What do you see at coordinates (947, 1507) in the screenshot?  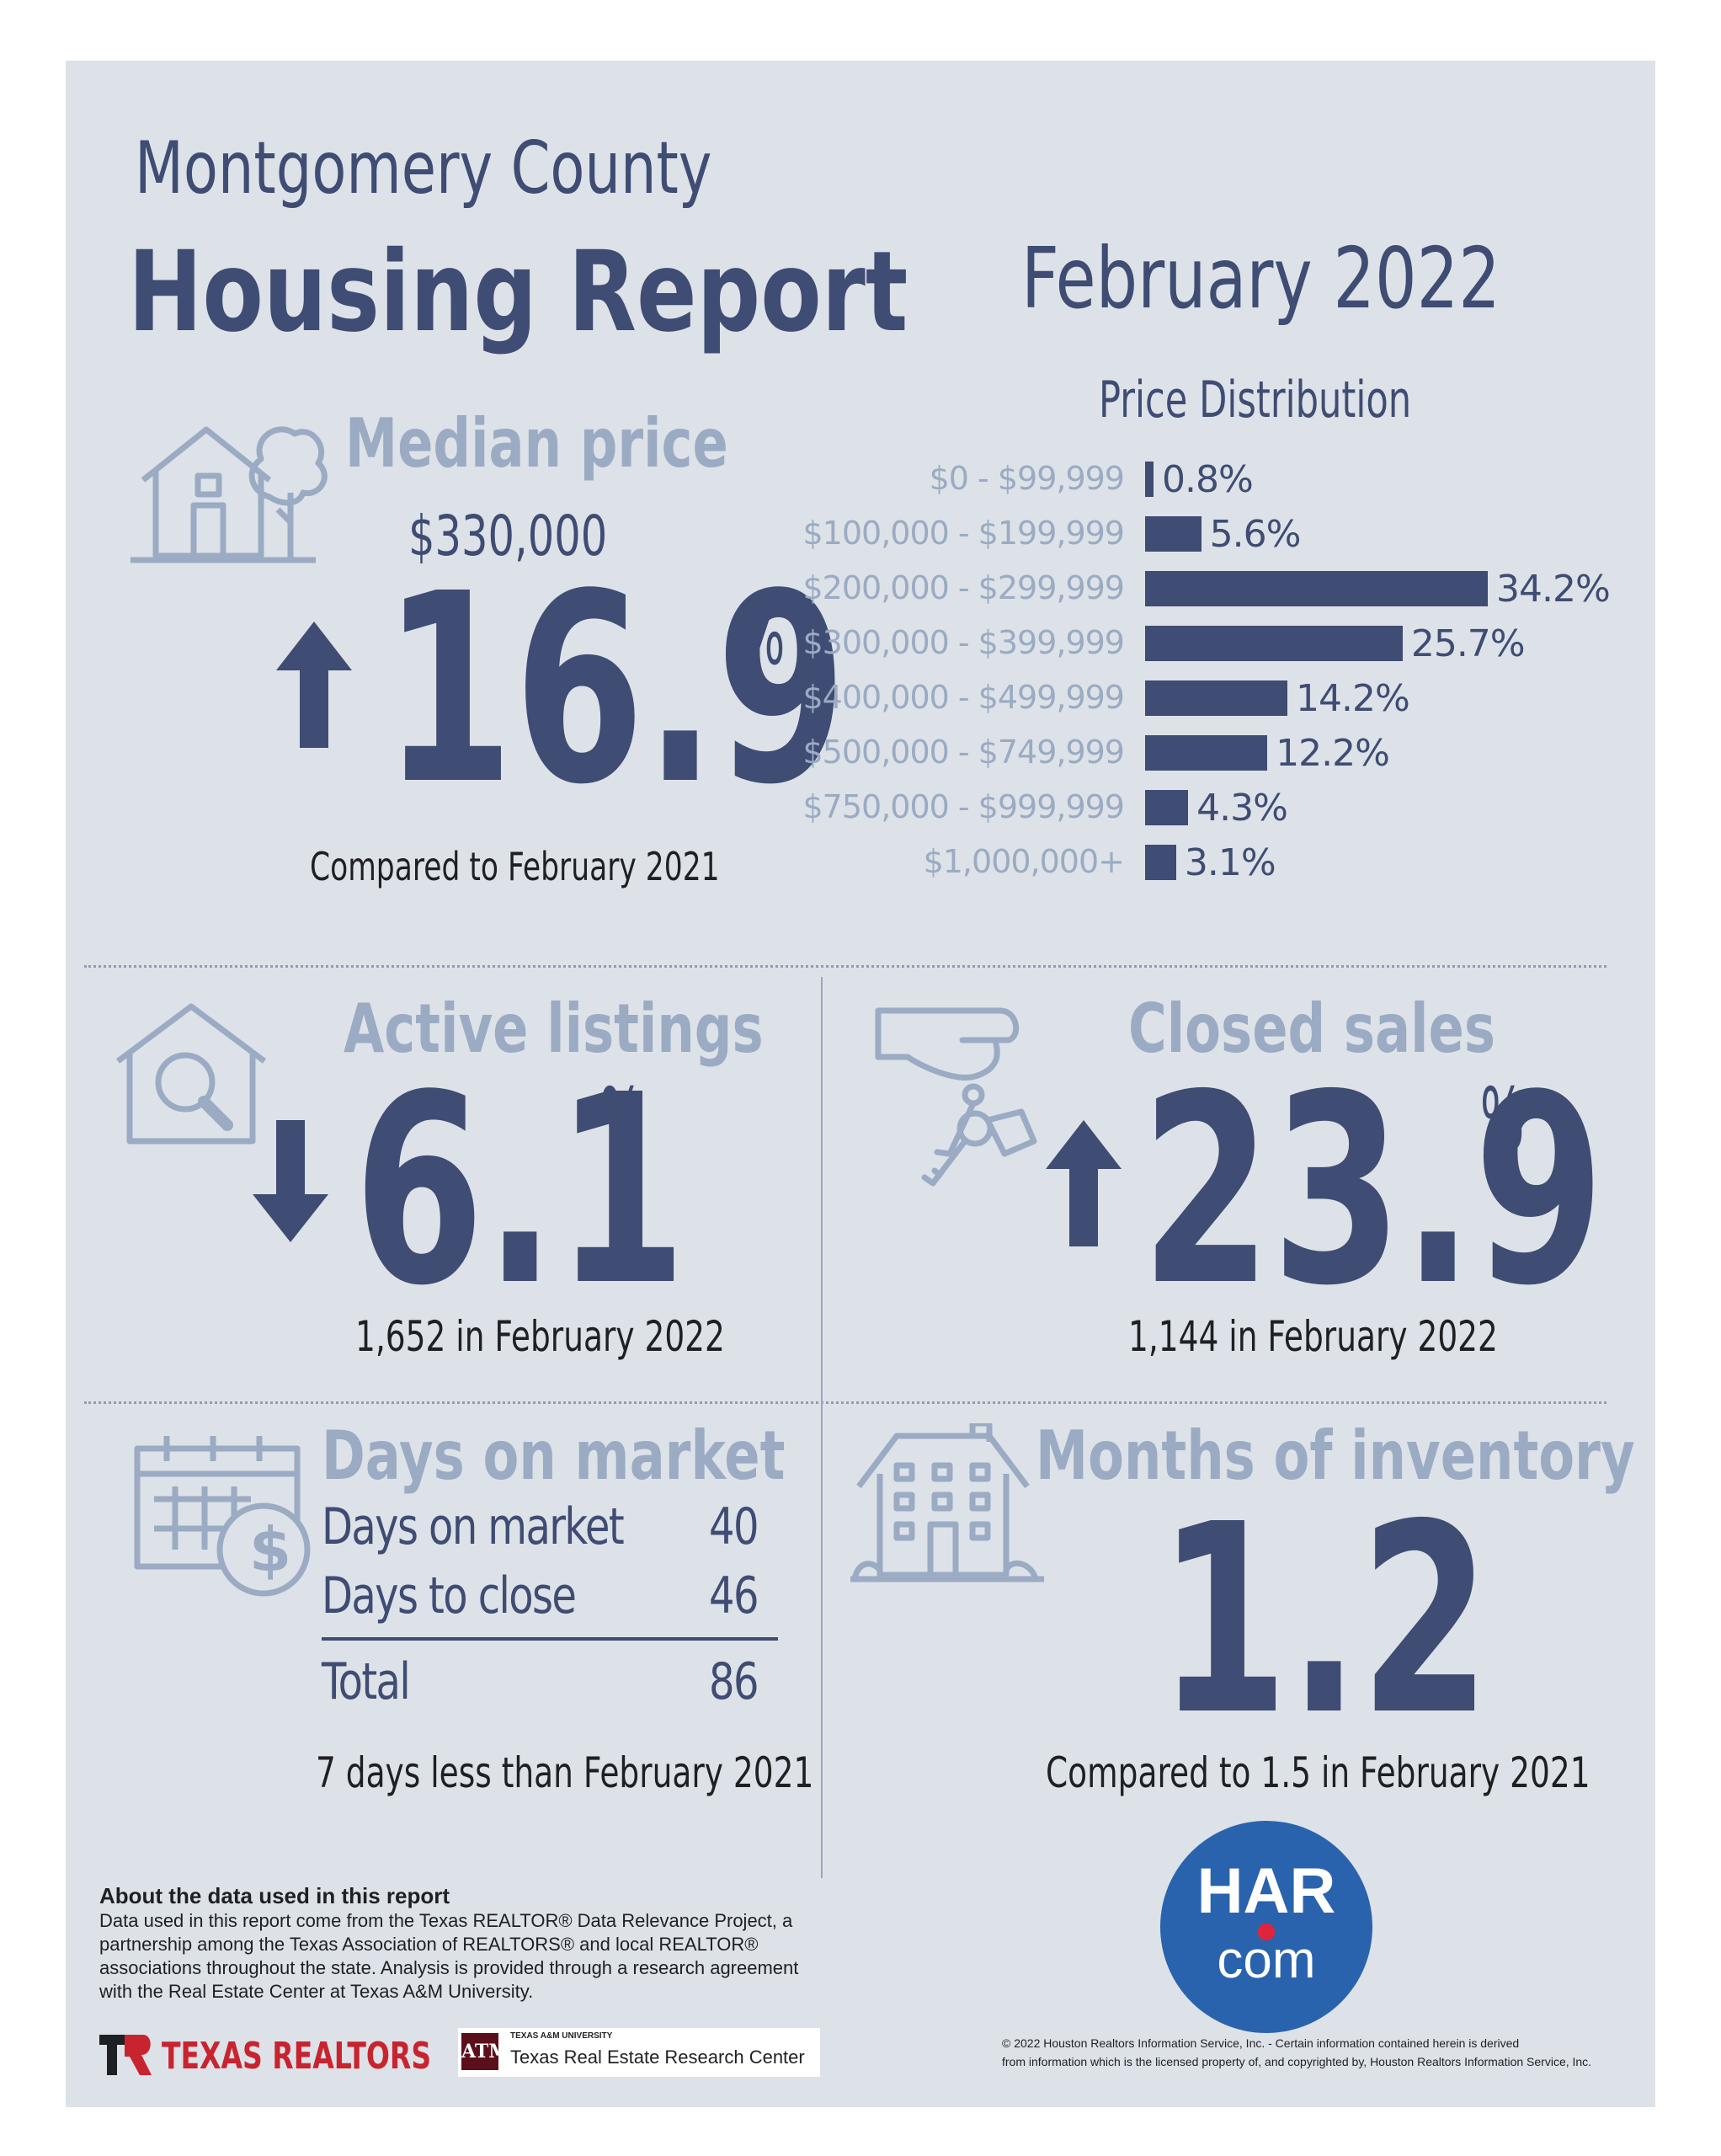 I see `building-icon` at bounding box center [947, 1507].